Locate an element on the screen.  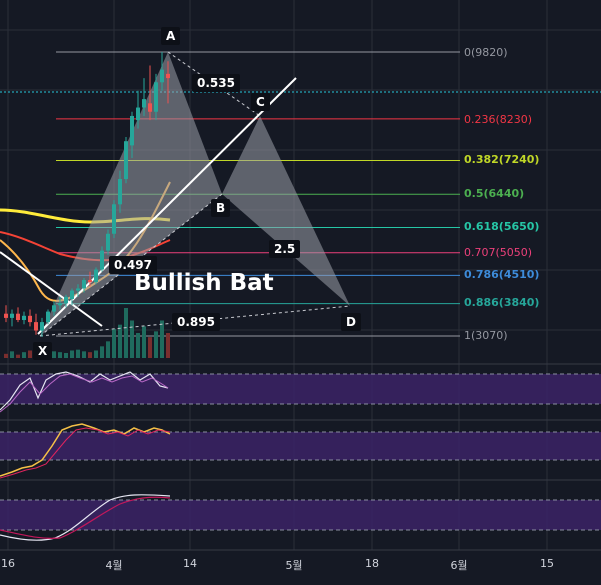
x-tick-label: 5월 is located at coordinates (294, 565).